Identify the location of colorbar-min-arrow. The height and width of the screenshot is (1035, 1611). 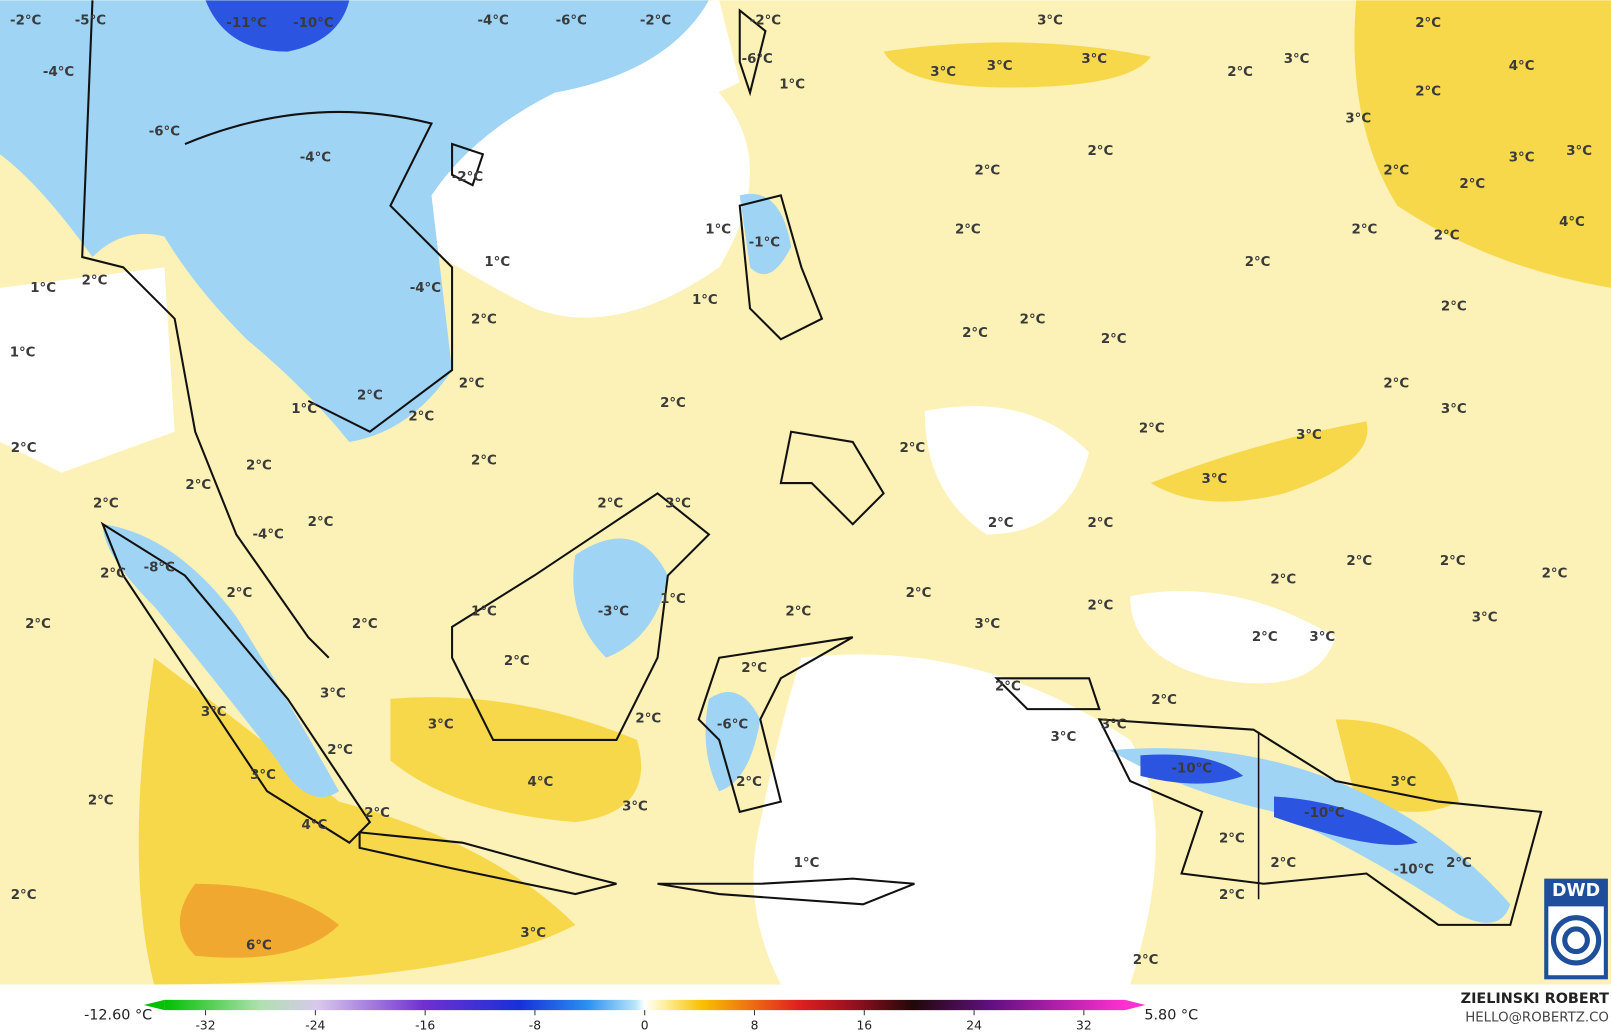
(154, 1005).